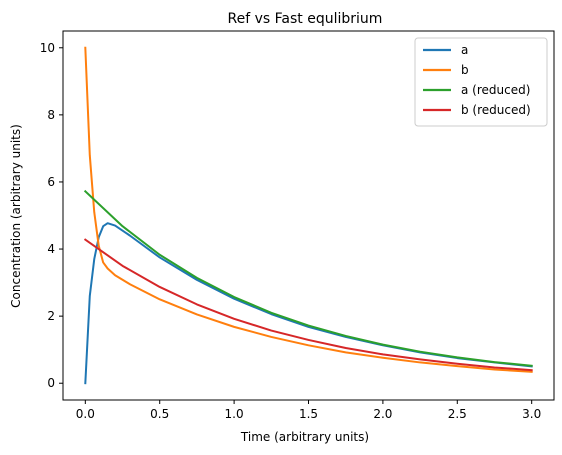 The height and width of the screenshot is (455, 562). I want to click on y-tick-label: 2, so click(51, 316).